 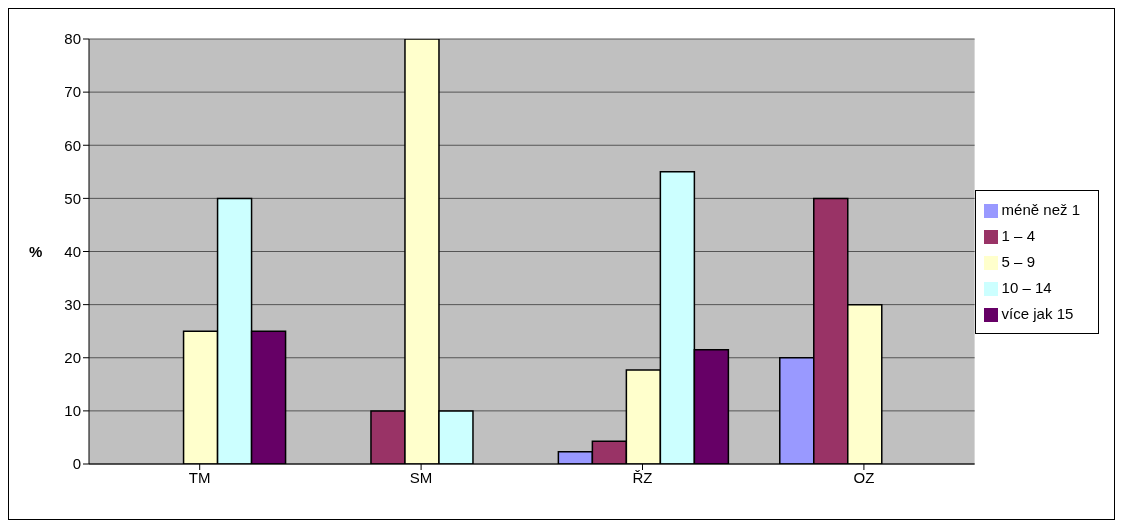 What do you see at coordinates (1037, 313) in the screenshot?
I see `legend-label: více jak 15` at bounding box center [1037, 313].